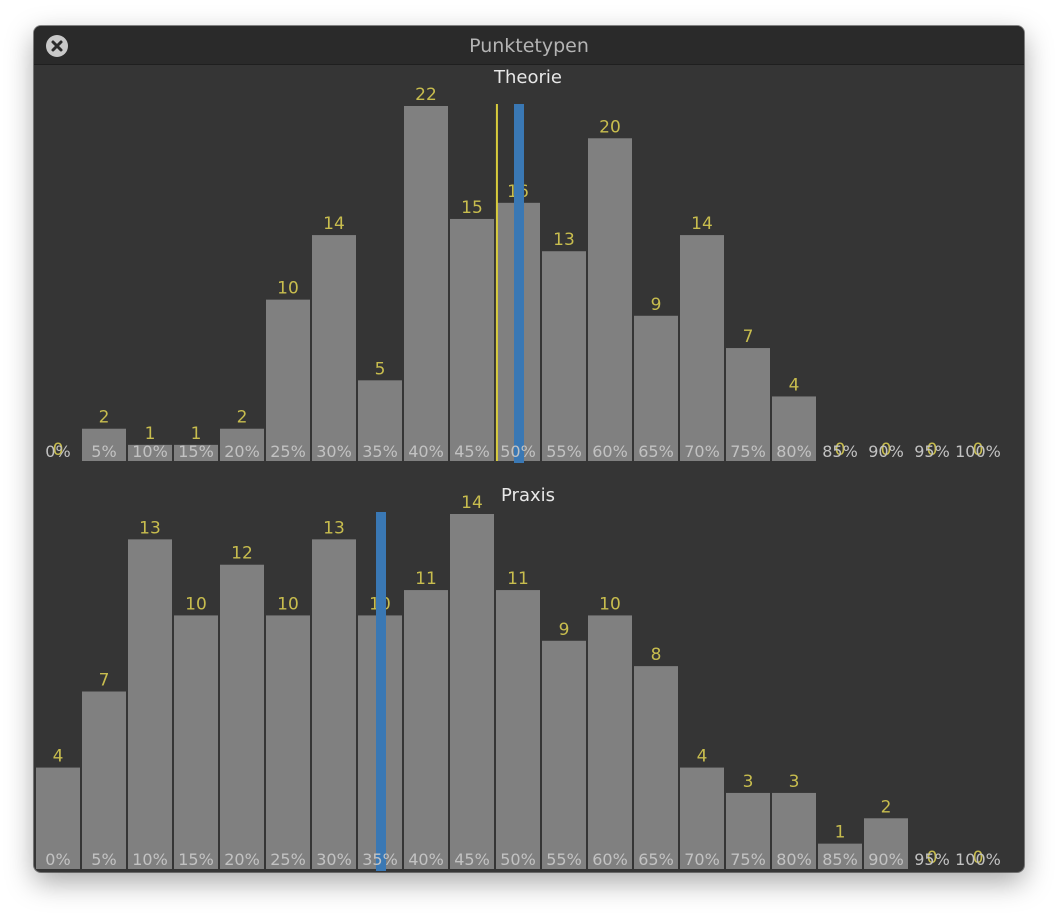 This screenshot has height=914, width=1058. Describe the element at coordinates (656, 655) in the screenshot. I see `value-label: 8` at that location.